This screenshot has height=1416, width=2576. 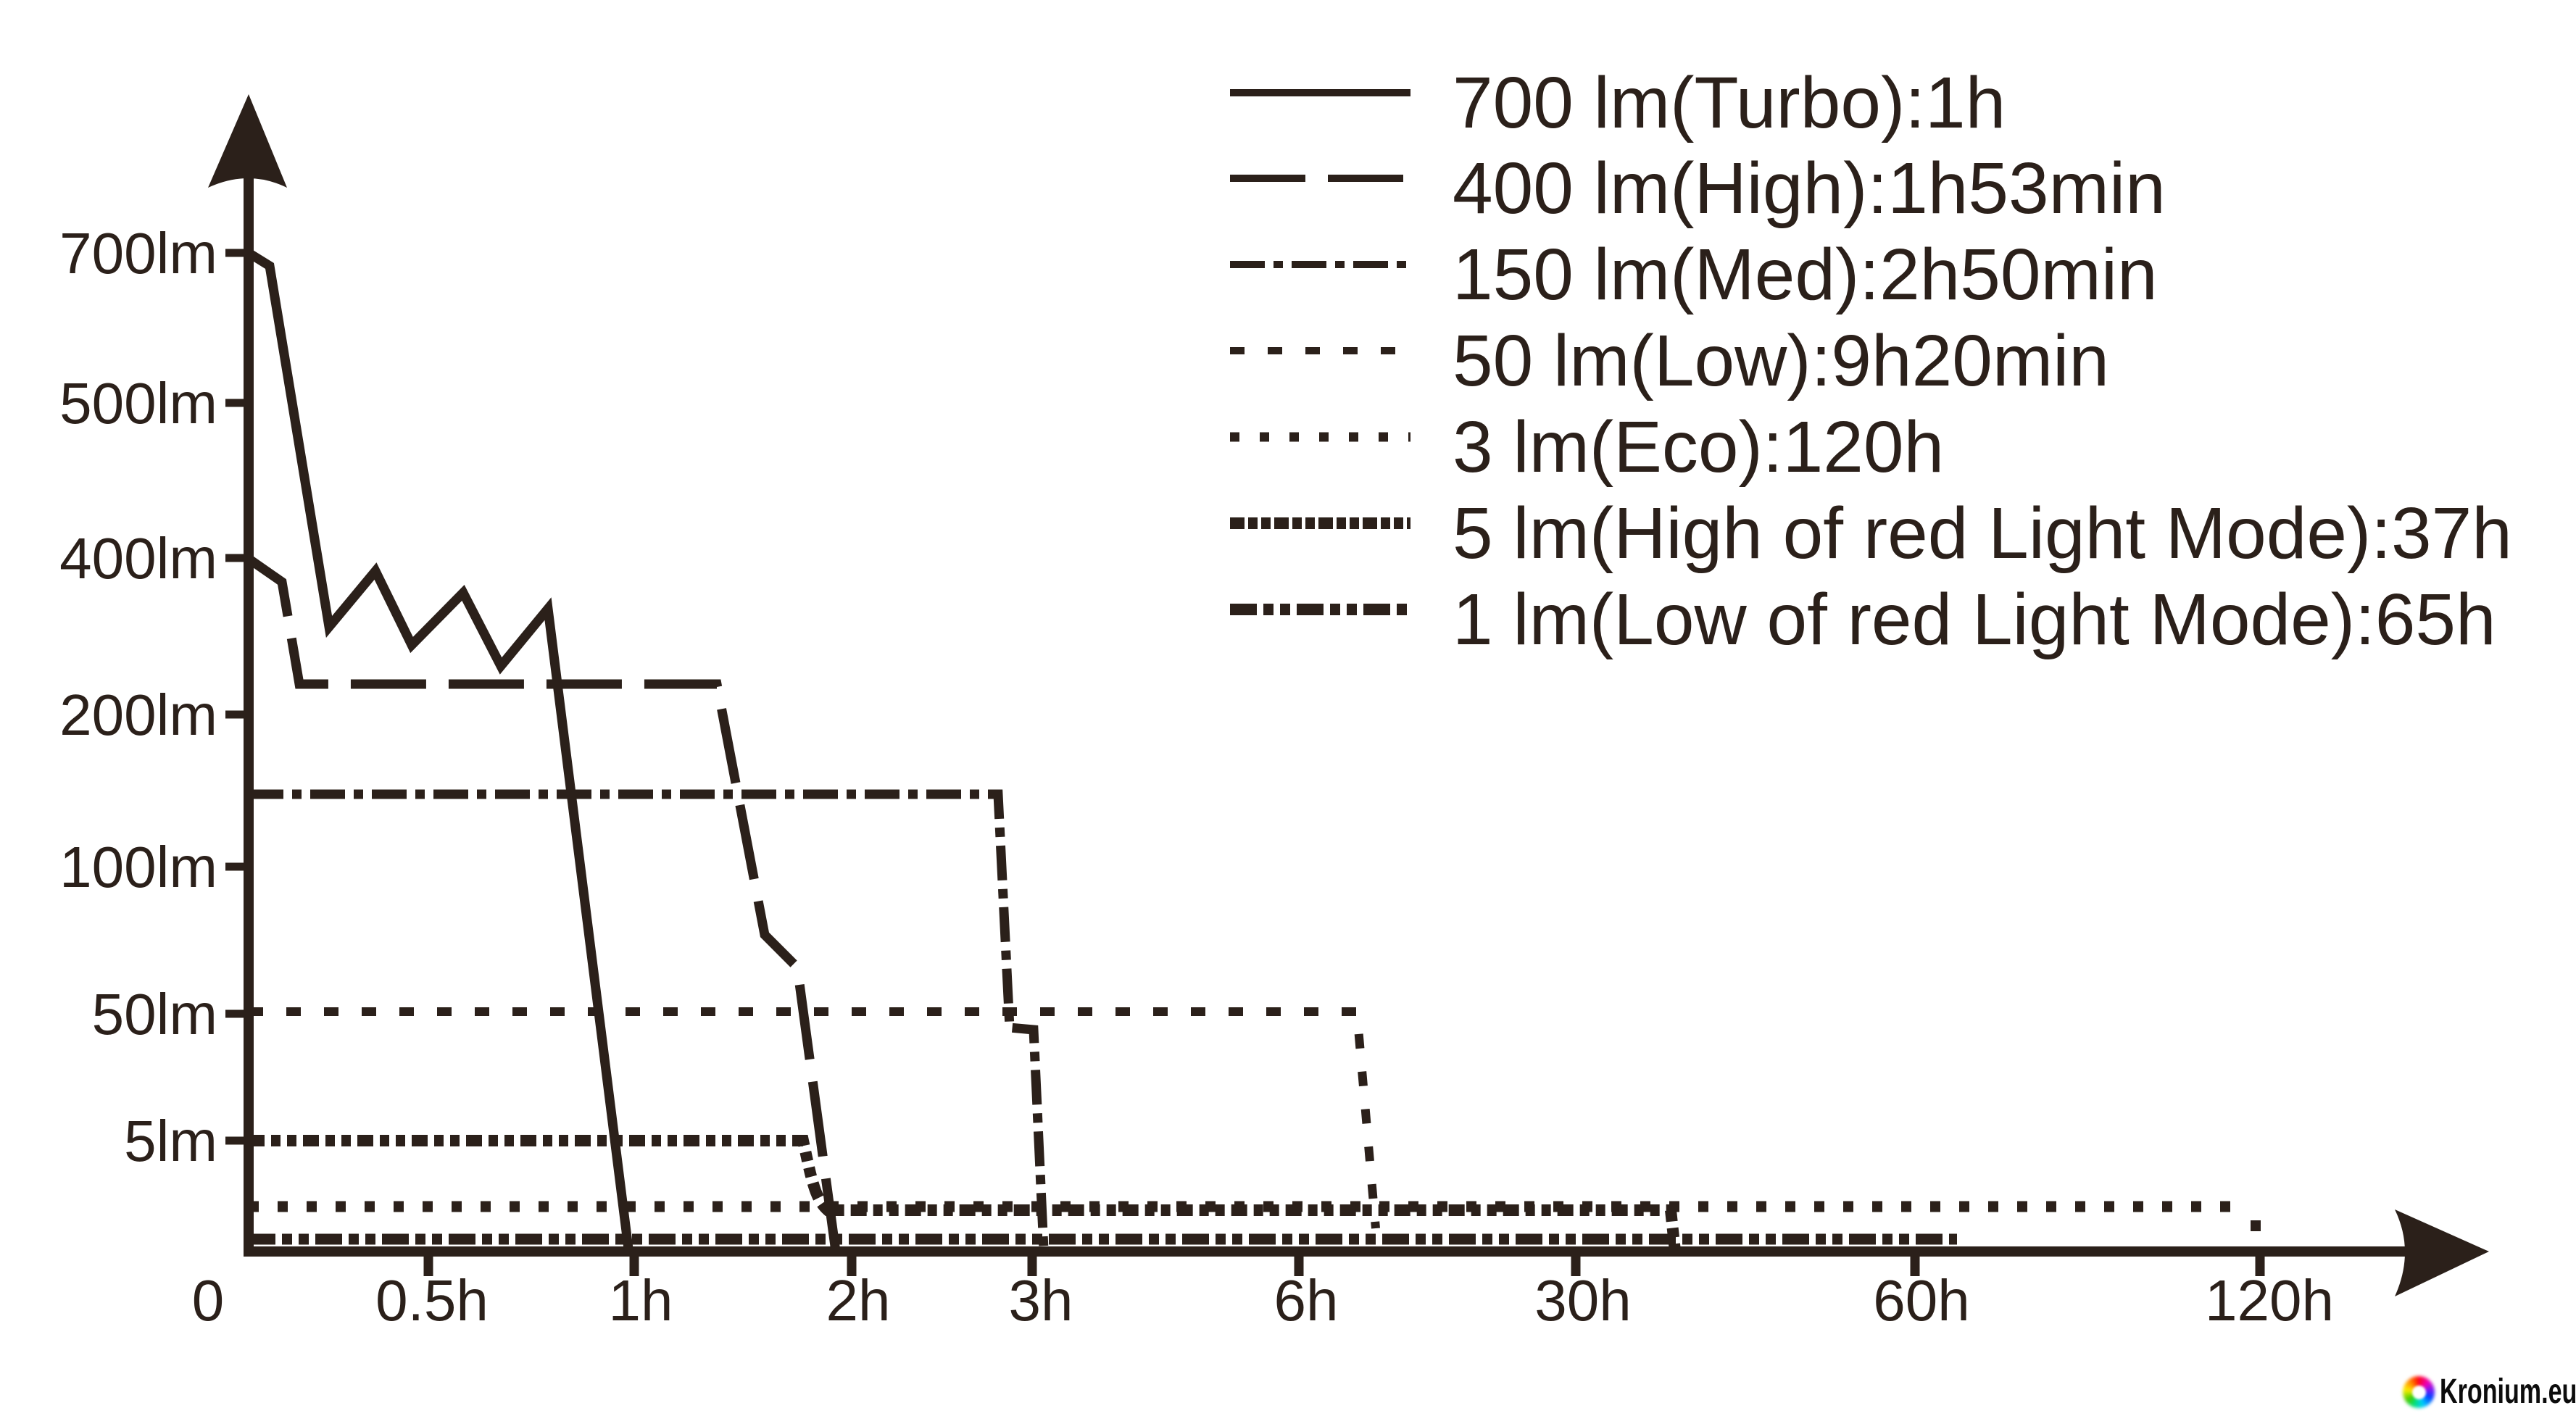 I want to click on svg-text: 50lm, so click(x=154, y=1014).